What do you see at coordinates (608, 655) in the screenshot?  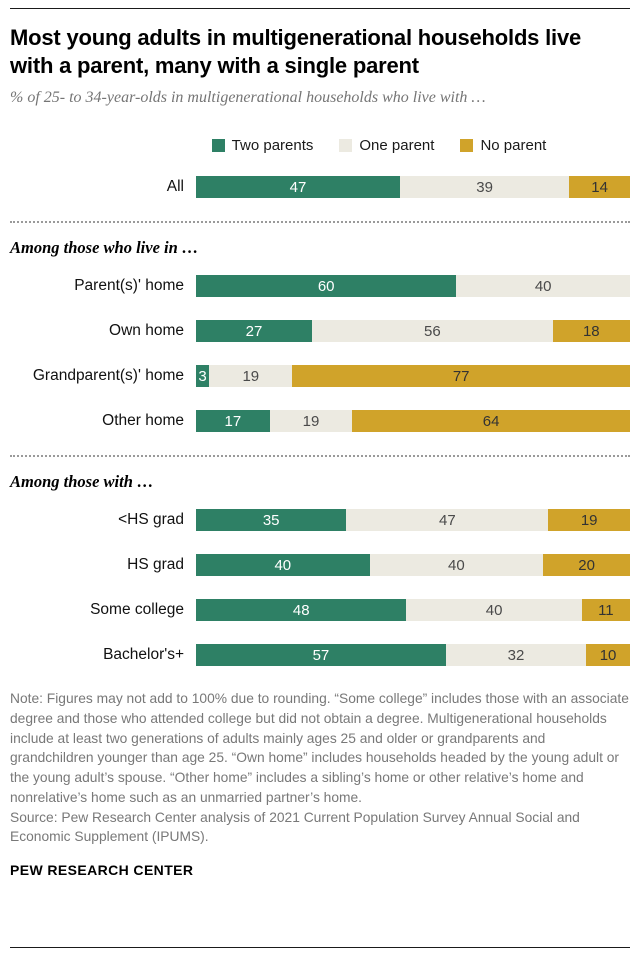 I see `bar-segment-no-parent: 10` at bounding box center [608, 655].